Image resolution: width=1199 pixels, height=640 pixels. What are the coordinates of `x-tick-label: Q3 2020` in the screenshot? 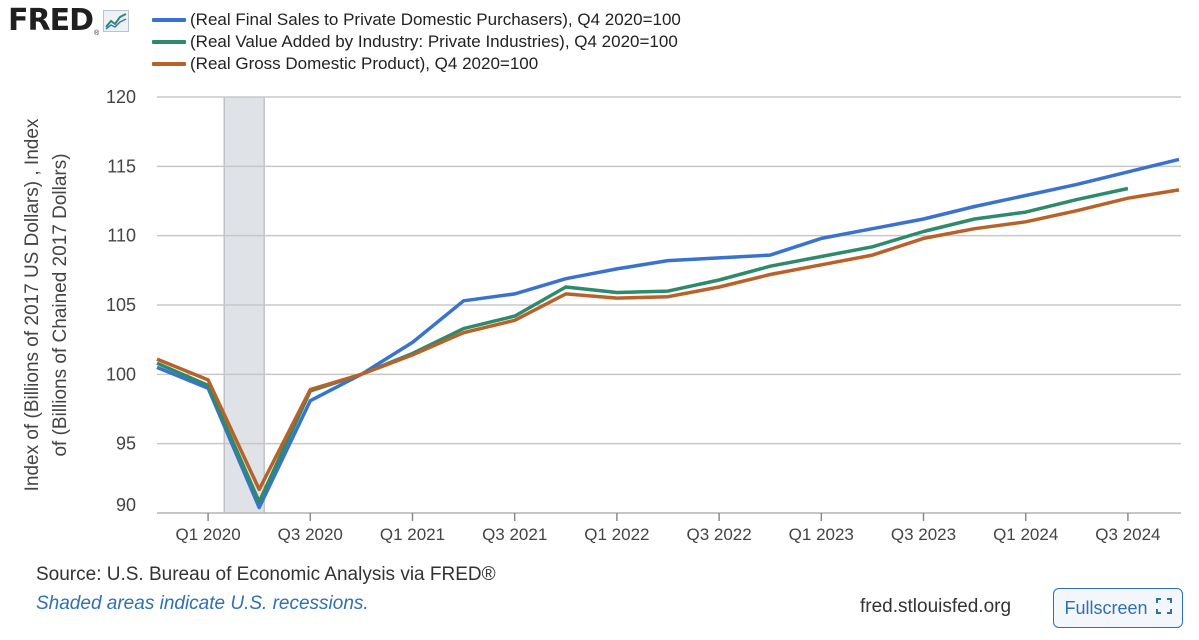 It's located at (310, 534).